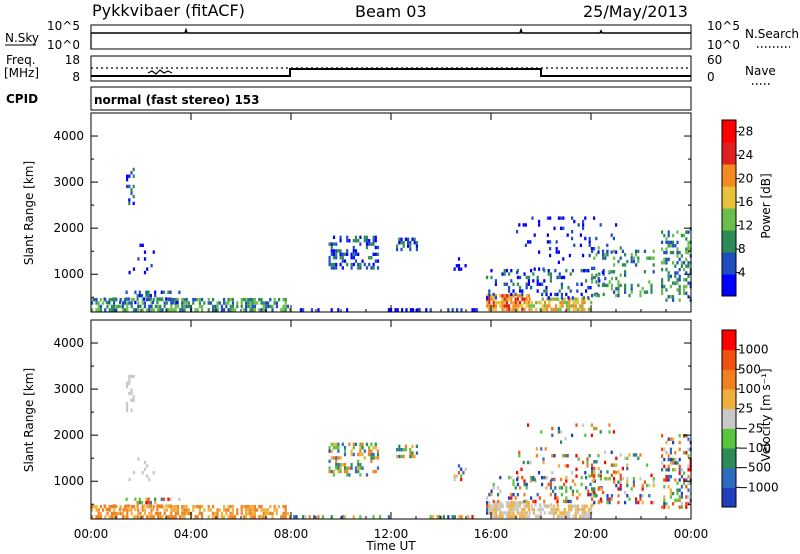 The height and width of the screenshot is (554, 800). Describe the element at coordinates (21, 60) in the screenshot. I see `freq-label-line1: Freq.` at that location.